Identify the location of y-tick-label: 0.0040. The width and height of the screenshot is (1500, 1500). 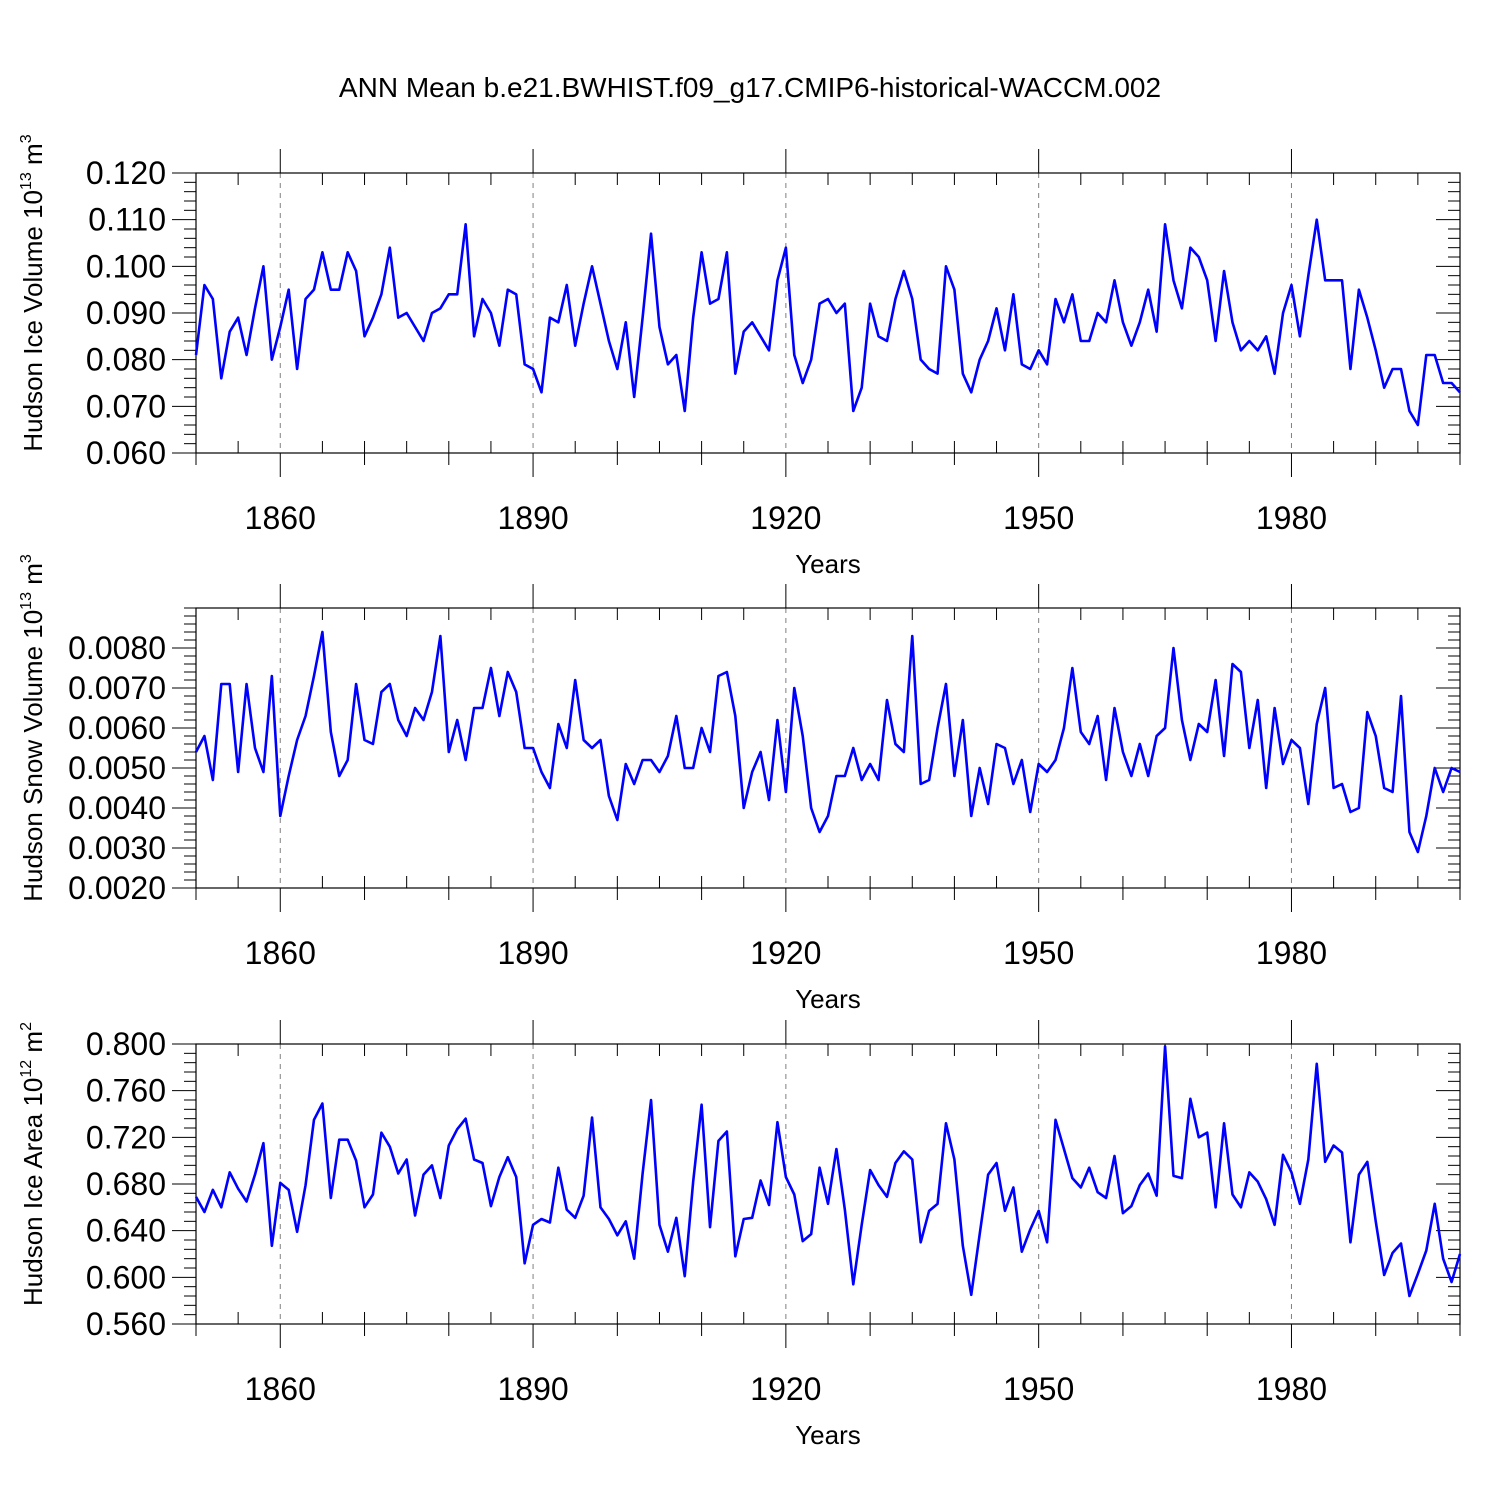
(117, 808).